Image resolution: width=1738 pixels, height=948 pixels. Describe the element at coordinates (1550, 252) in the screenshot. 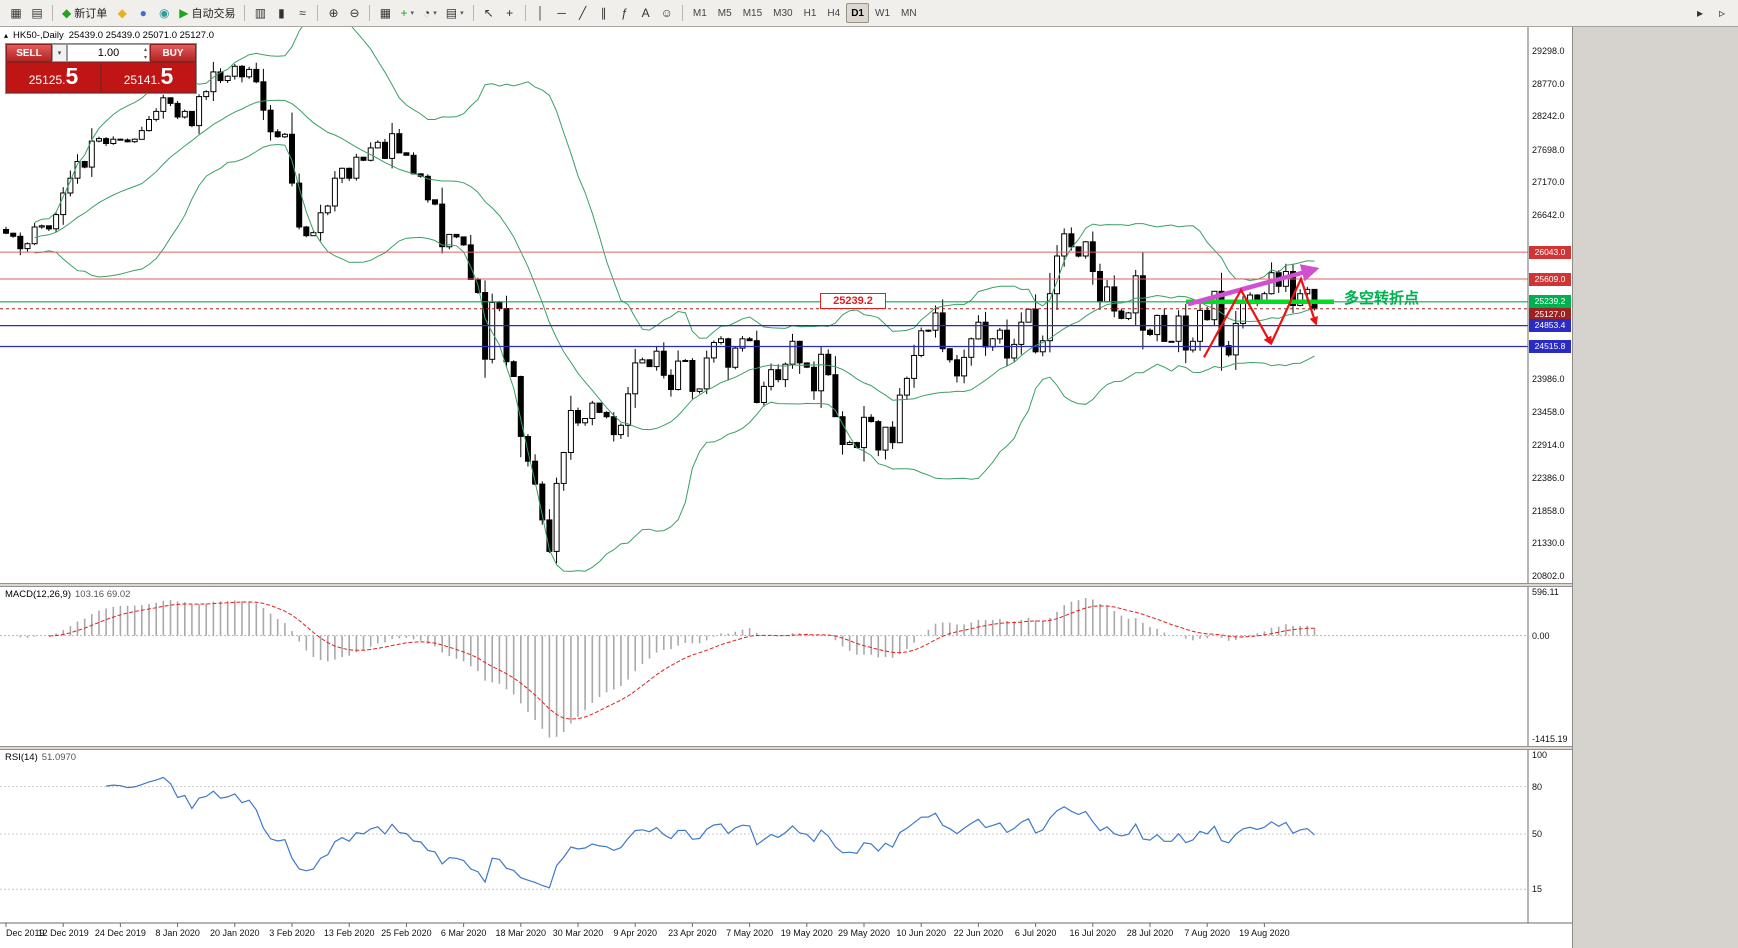

I see `price-line-label: 26043.0` at that location.